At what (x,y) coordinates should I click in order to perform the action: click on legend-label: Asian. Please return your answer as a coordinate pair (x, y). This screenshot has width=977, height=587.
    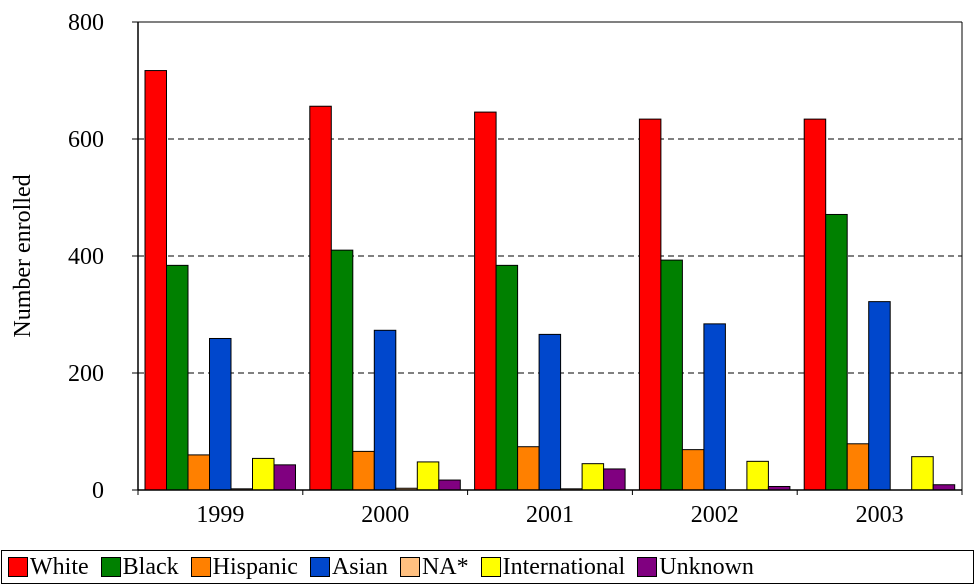
    Looking at the image, I should click on (359, 567).